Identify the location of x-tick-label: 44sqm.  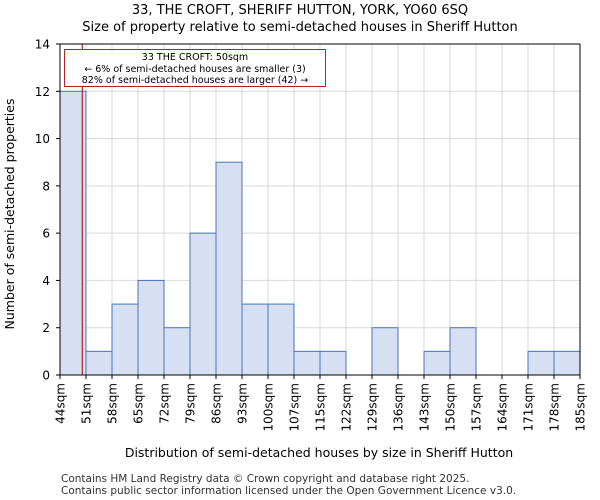
(61, 403).